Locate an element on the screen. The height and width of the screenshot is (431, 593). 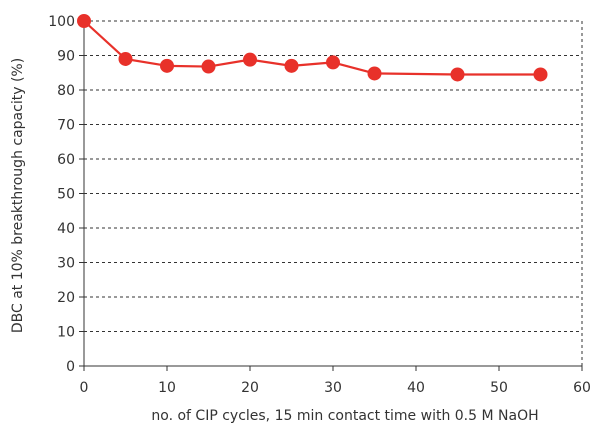
y-tick-label-70: 70 is located at coordinates (66, 126).